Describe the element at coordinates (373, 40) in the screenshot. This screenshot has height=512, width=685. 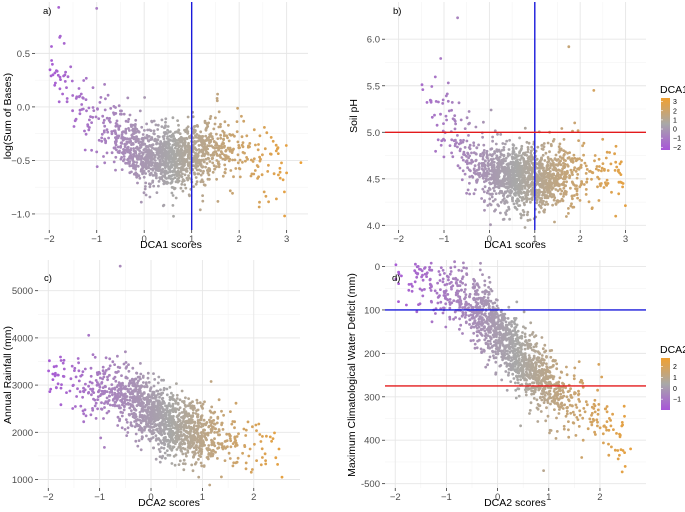
I see `y-tick-label: 6.0` at that location.